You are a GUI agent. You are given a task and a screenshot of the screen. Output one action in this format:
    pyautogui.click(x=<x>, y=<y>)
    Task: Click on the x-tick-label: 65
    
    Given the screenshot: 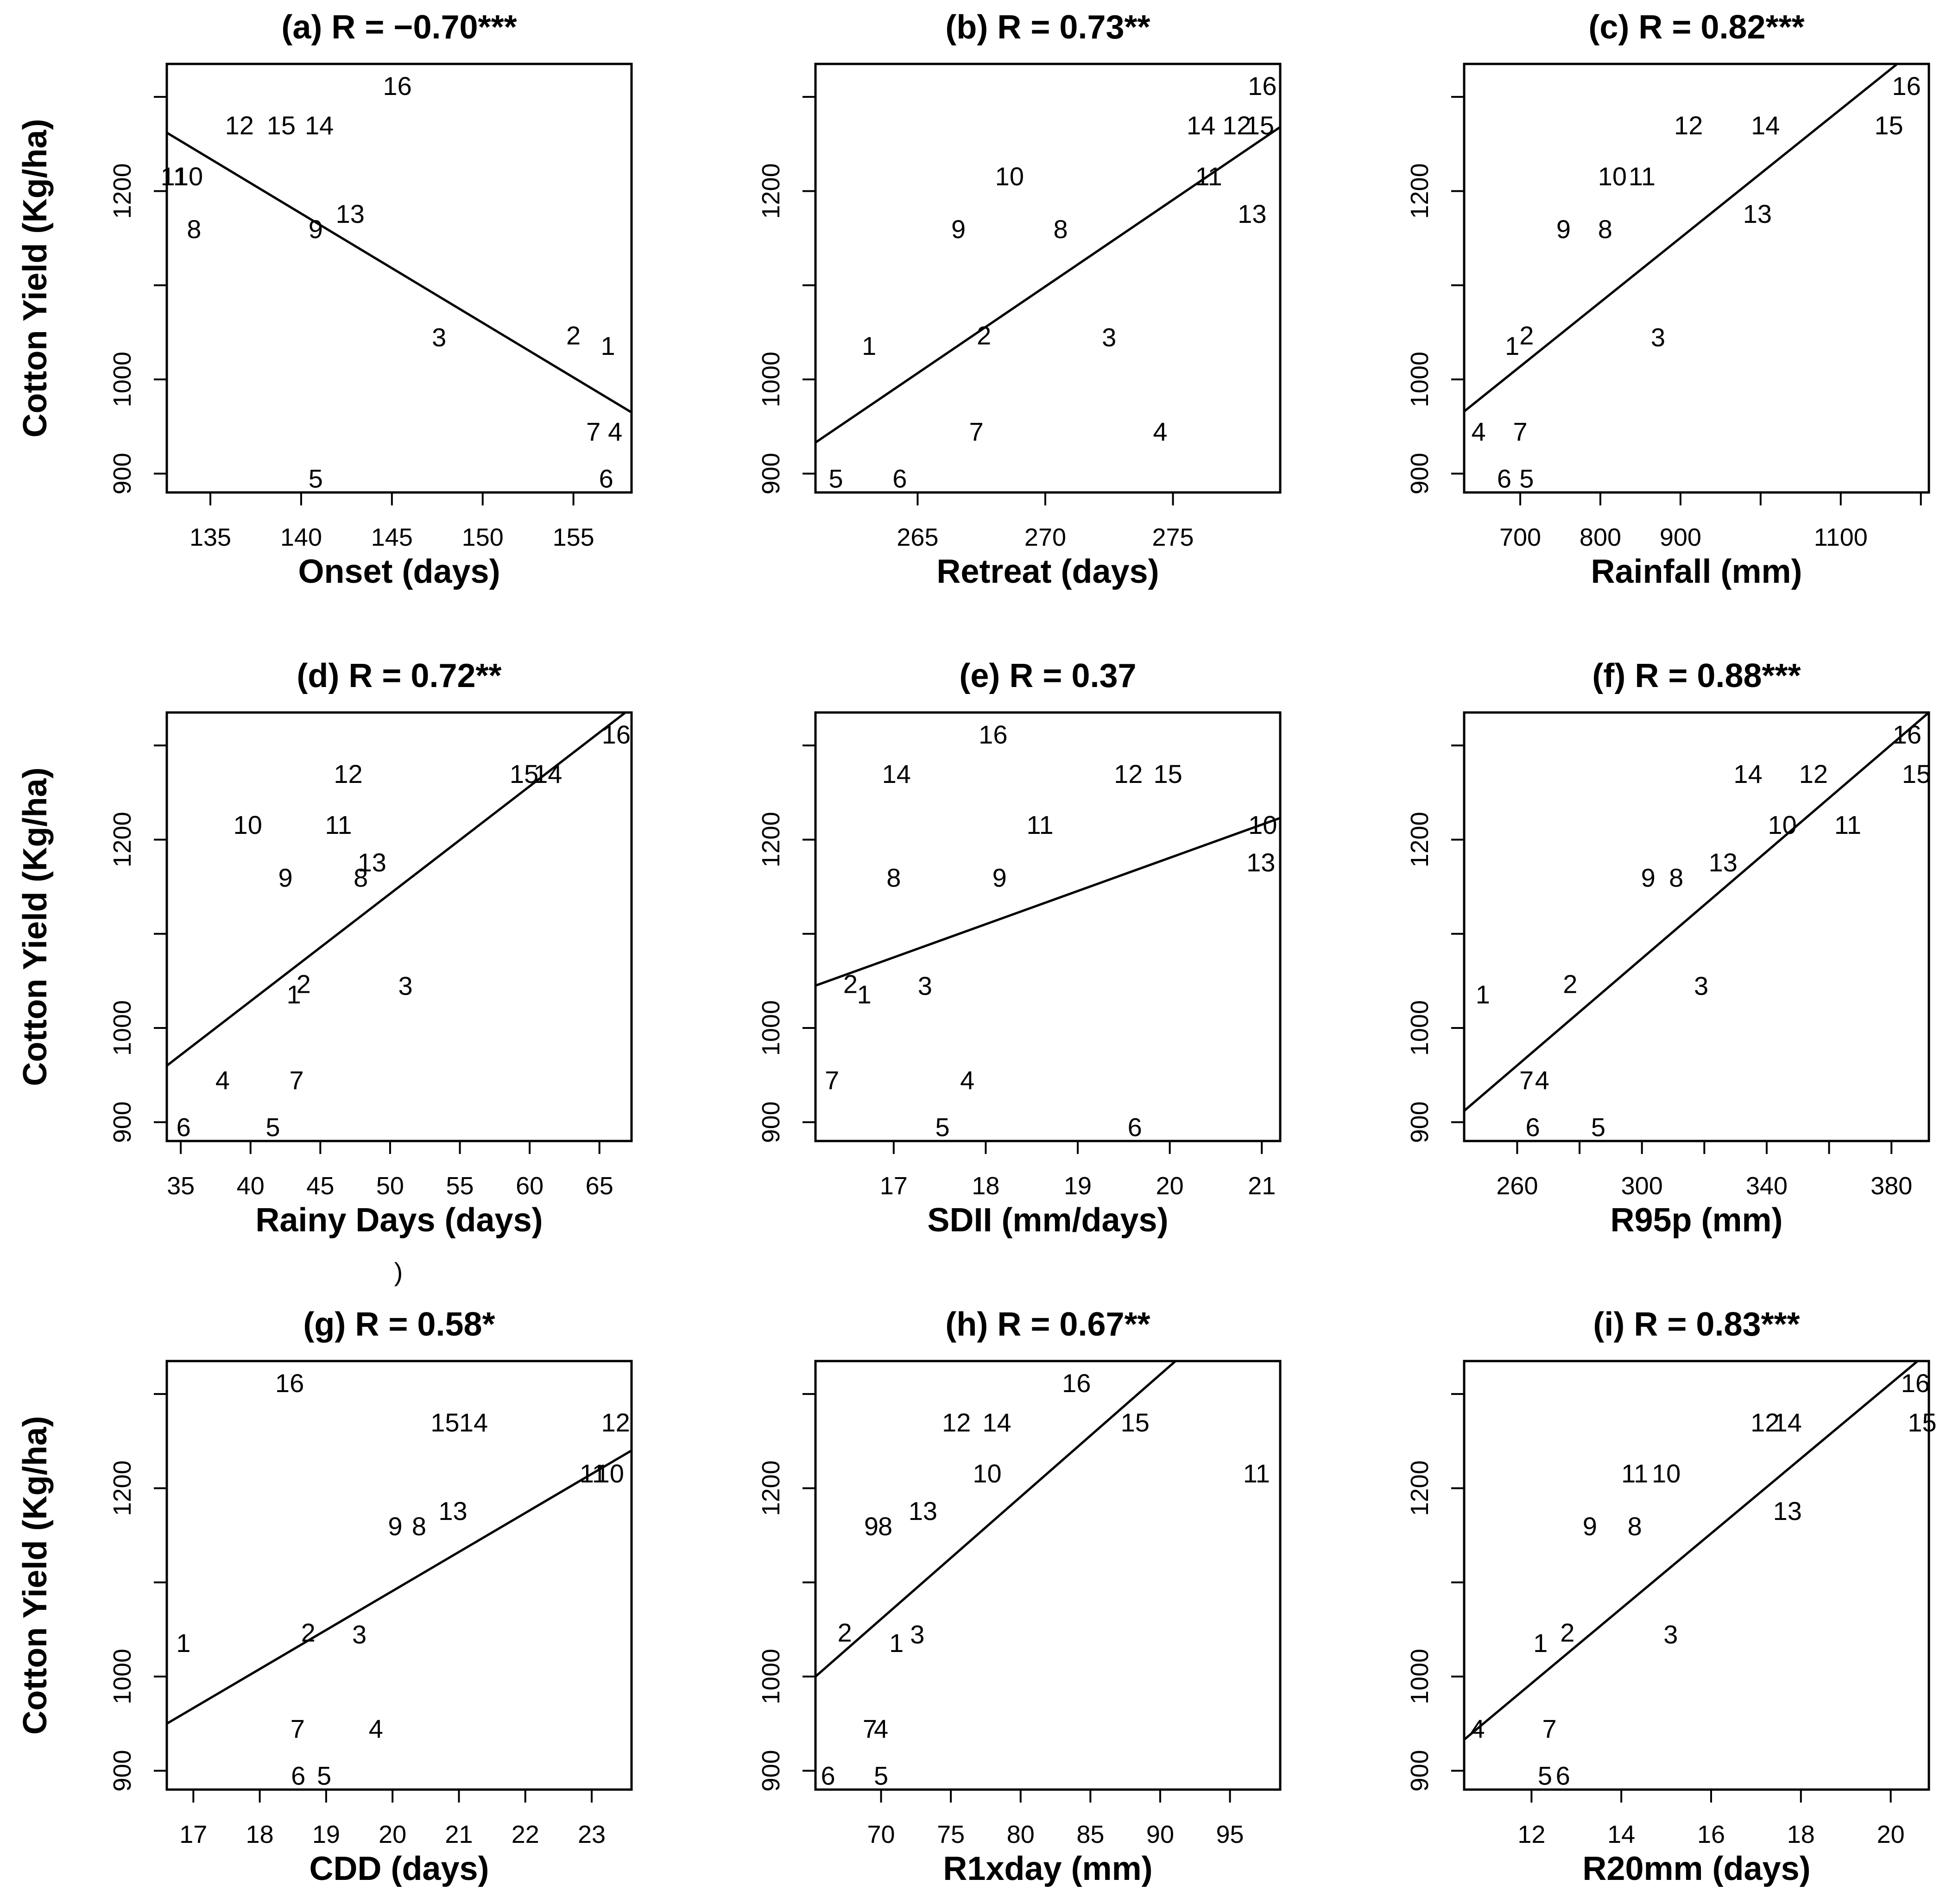 What is the action you would take?
    pyautogui.click(x=599, y=1186)
    